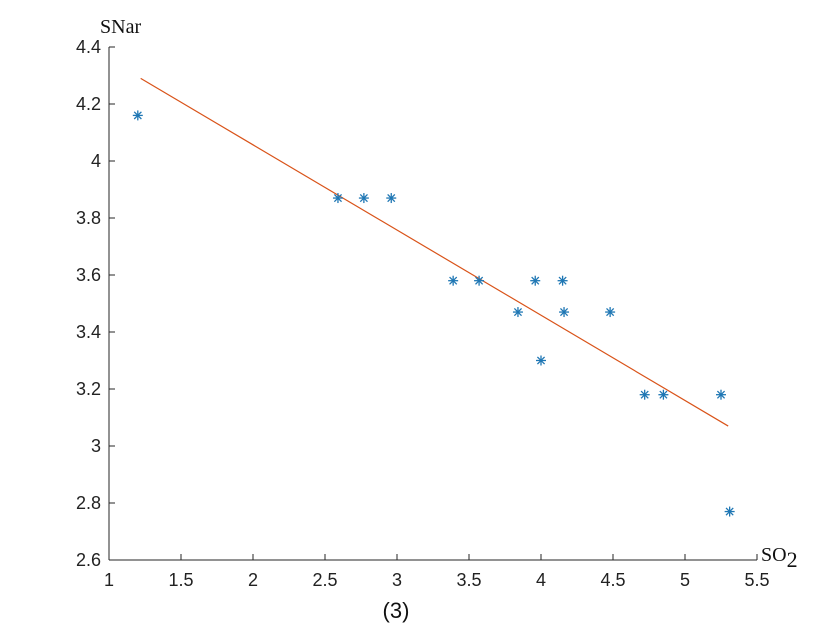 Image resolution: width=840 pixels, height=638 pixels. Describe the element at coordinates (88, 47) in the screenshot. I see `y-tick-label: 4.4` at that location.